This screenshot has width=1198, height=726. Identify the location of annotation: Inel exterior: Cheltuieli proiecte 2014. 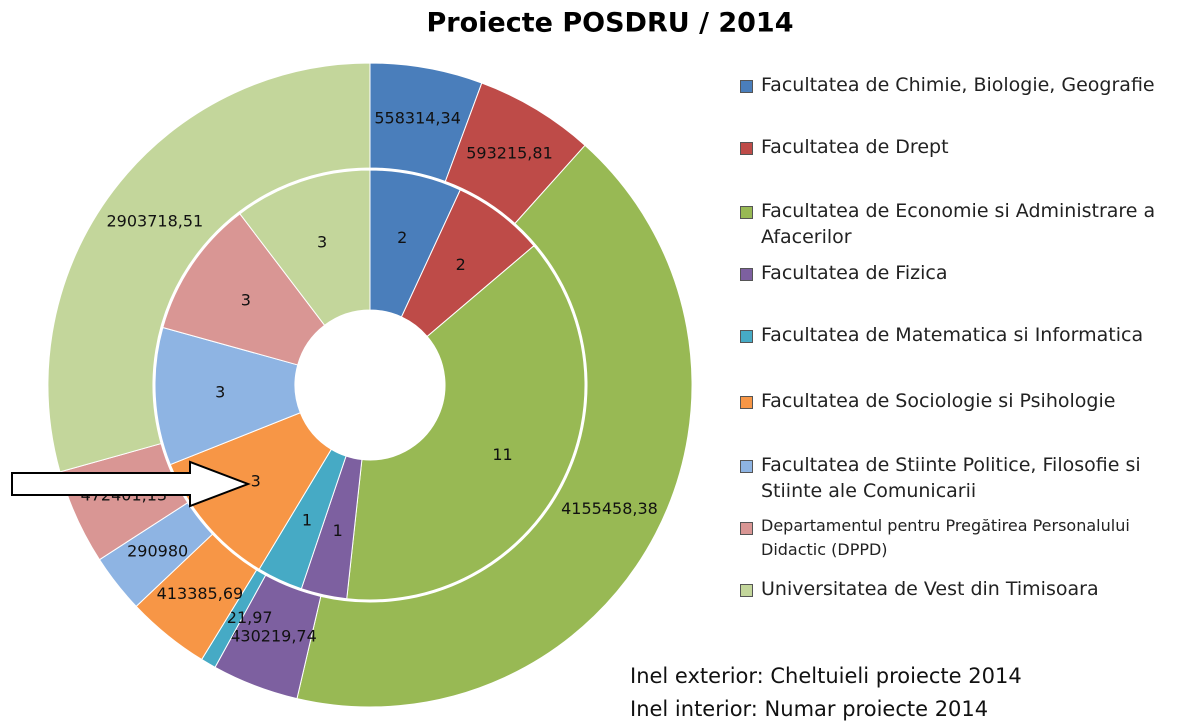
(826, 676).